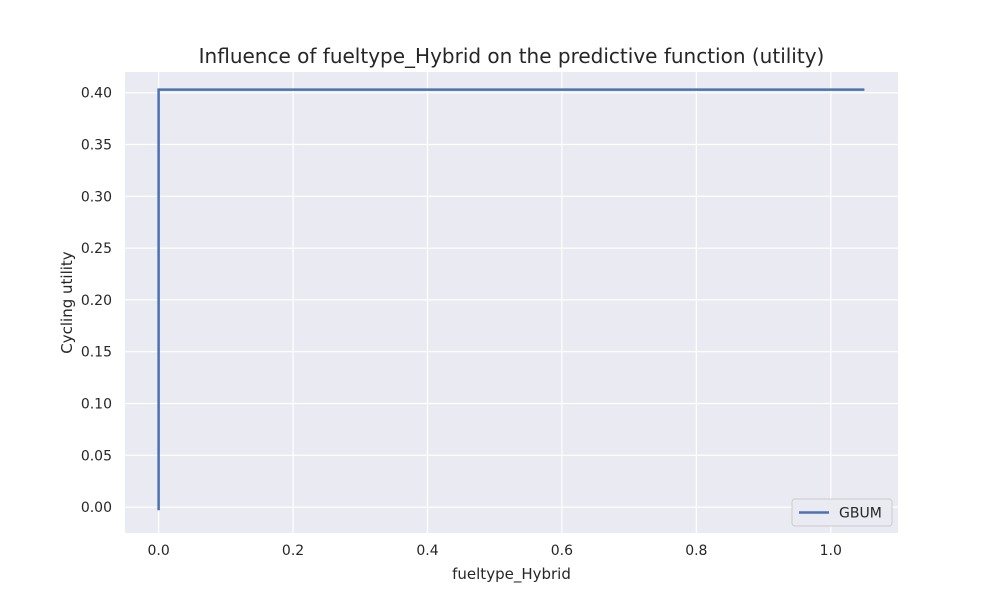  What do you see at coordinates (96, 353) in the screenshot?
I see `y-tick-label: 0.15` at bounding box center [96, 353].